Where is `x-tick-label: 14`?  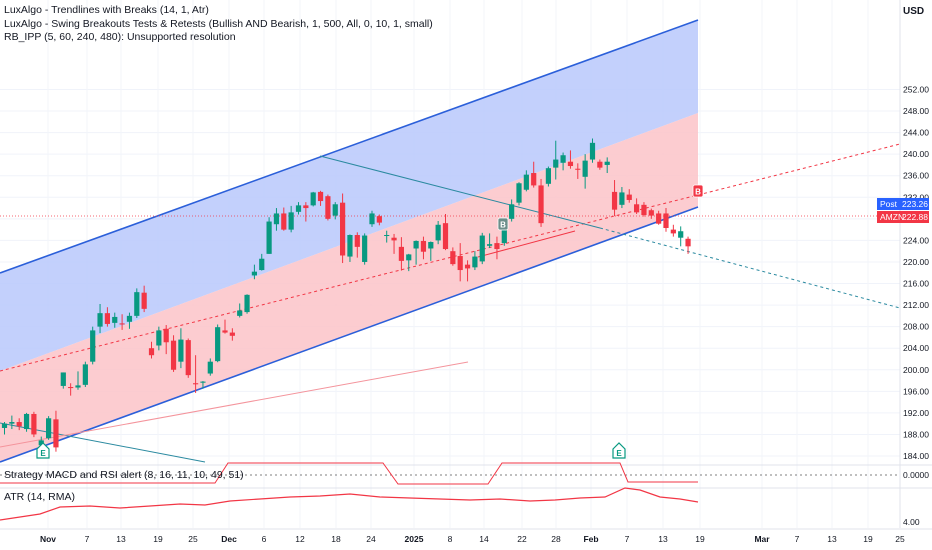
x-tick-label: 14 is located at coordinates (484, 539).